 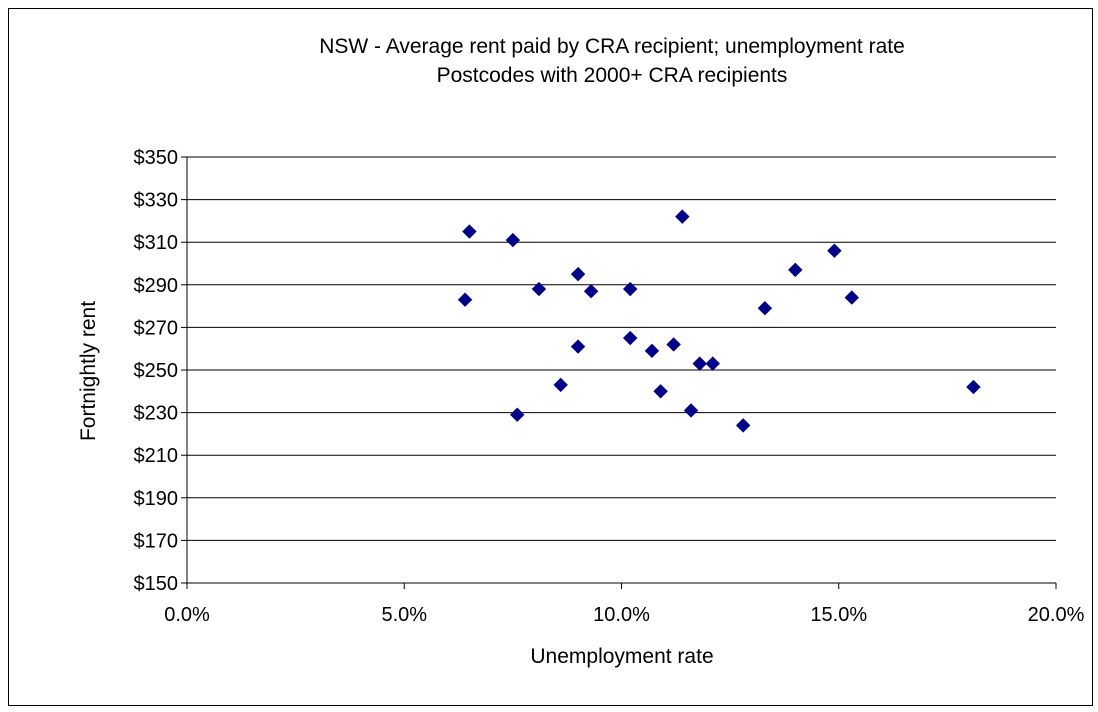 What do you see at coordinates (838, 615) in the screenshot?
I see `x-tick-label: 15.0%` at bounding box center [838, 615].